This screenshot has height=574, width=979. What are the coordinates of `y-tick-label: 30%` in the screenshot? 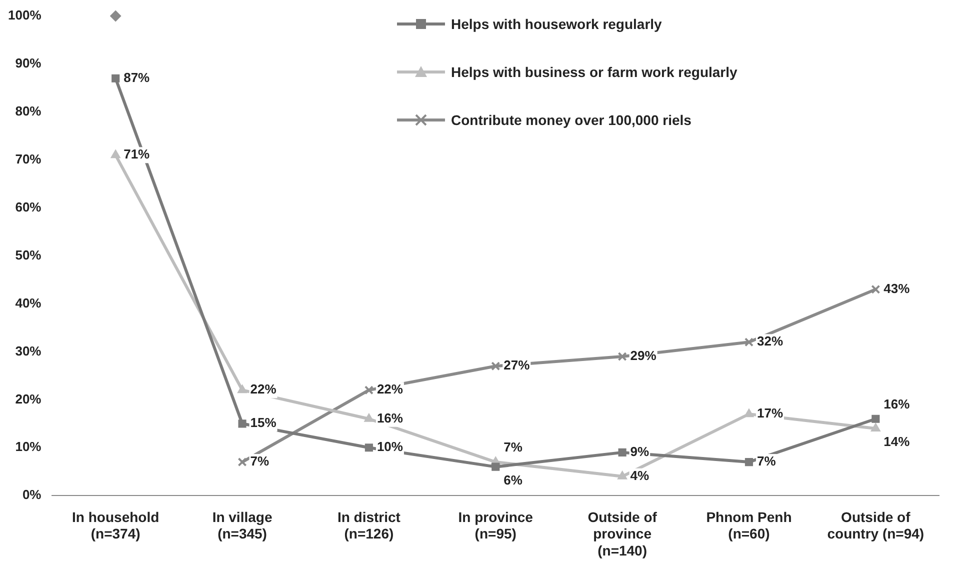 It's located at (28, 350).